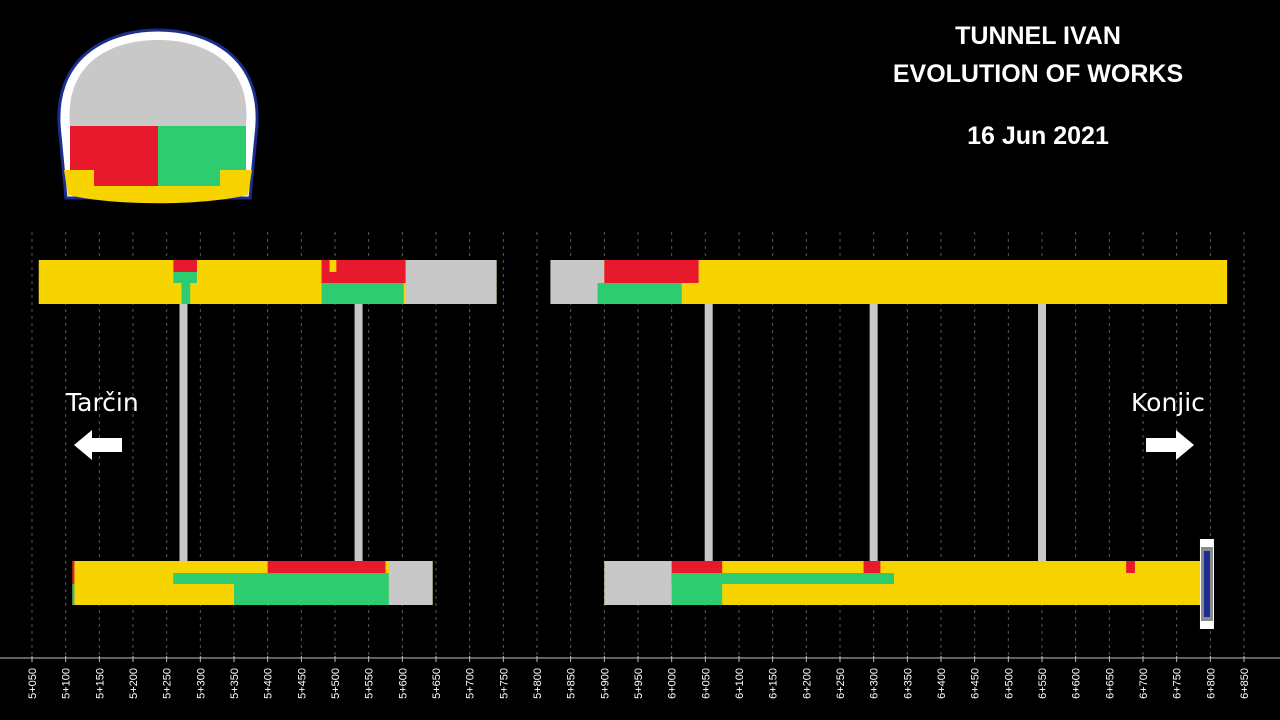 The width and height of the screenshot is (1280, 720). Describe the element at coordinates (976, 683) in the screenshot. I see `tick-label: 6+450` at that location.